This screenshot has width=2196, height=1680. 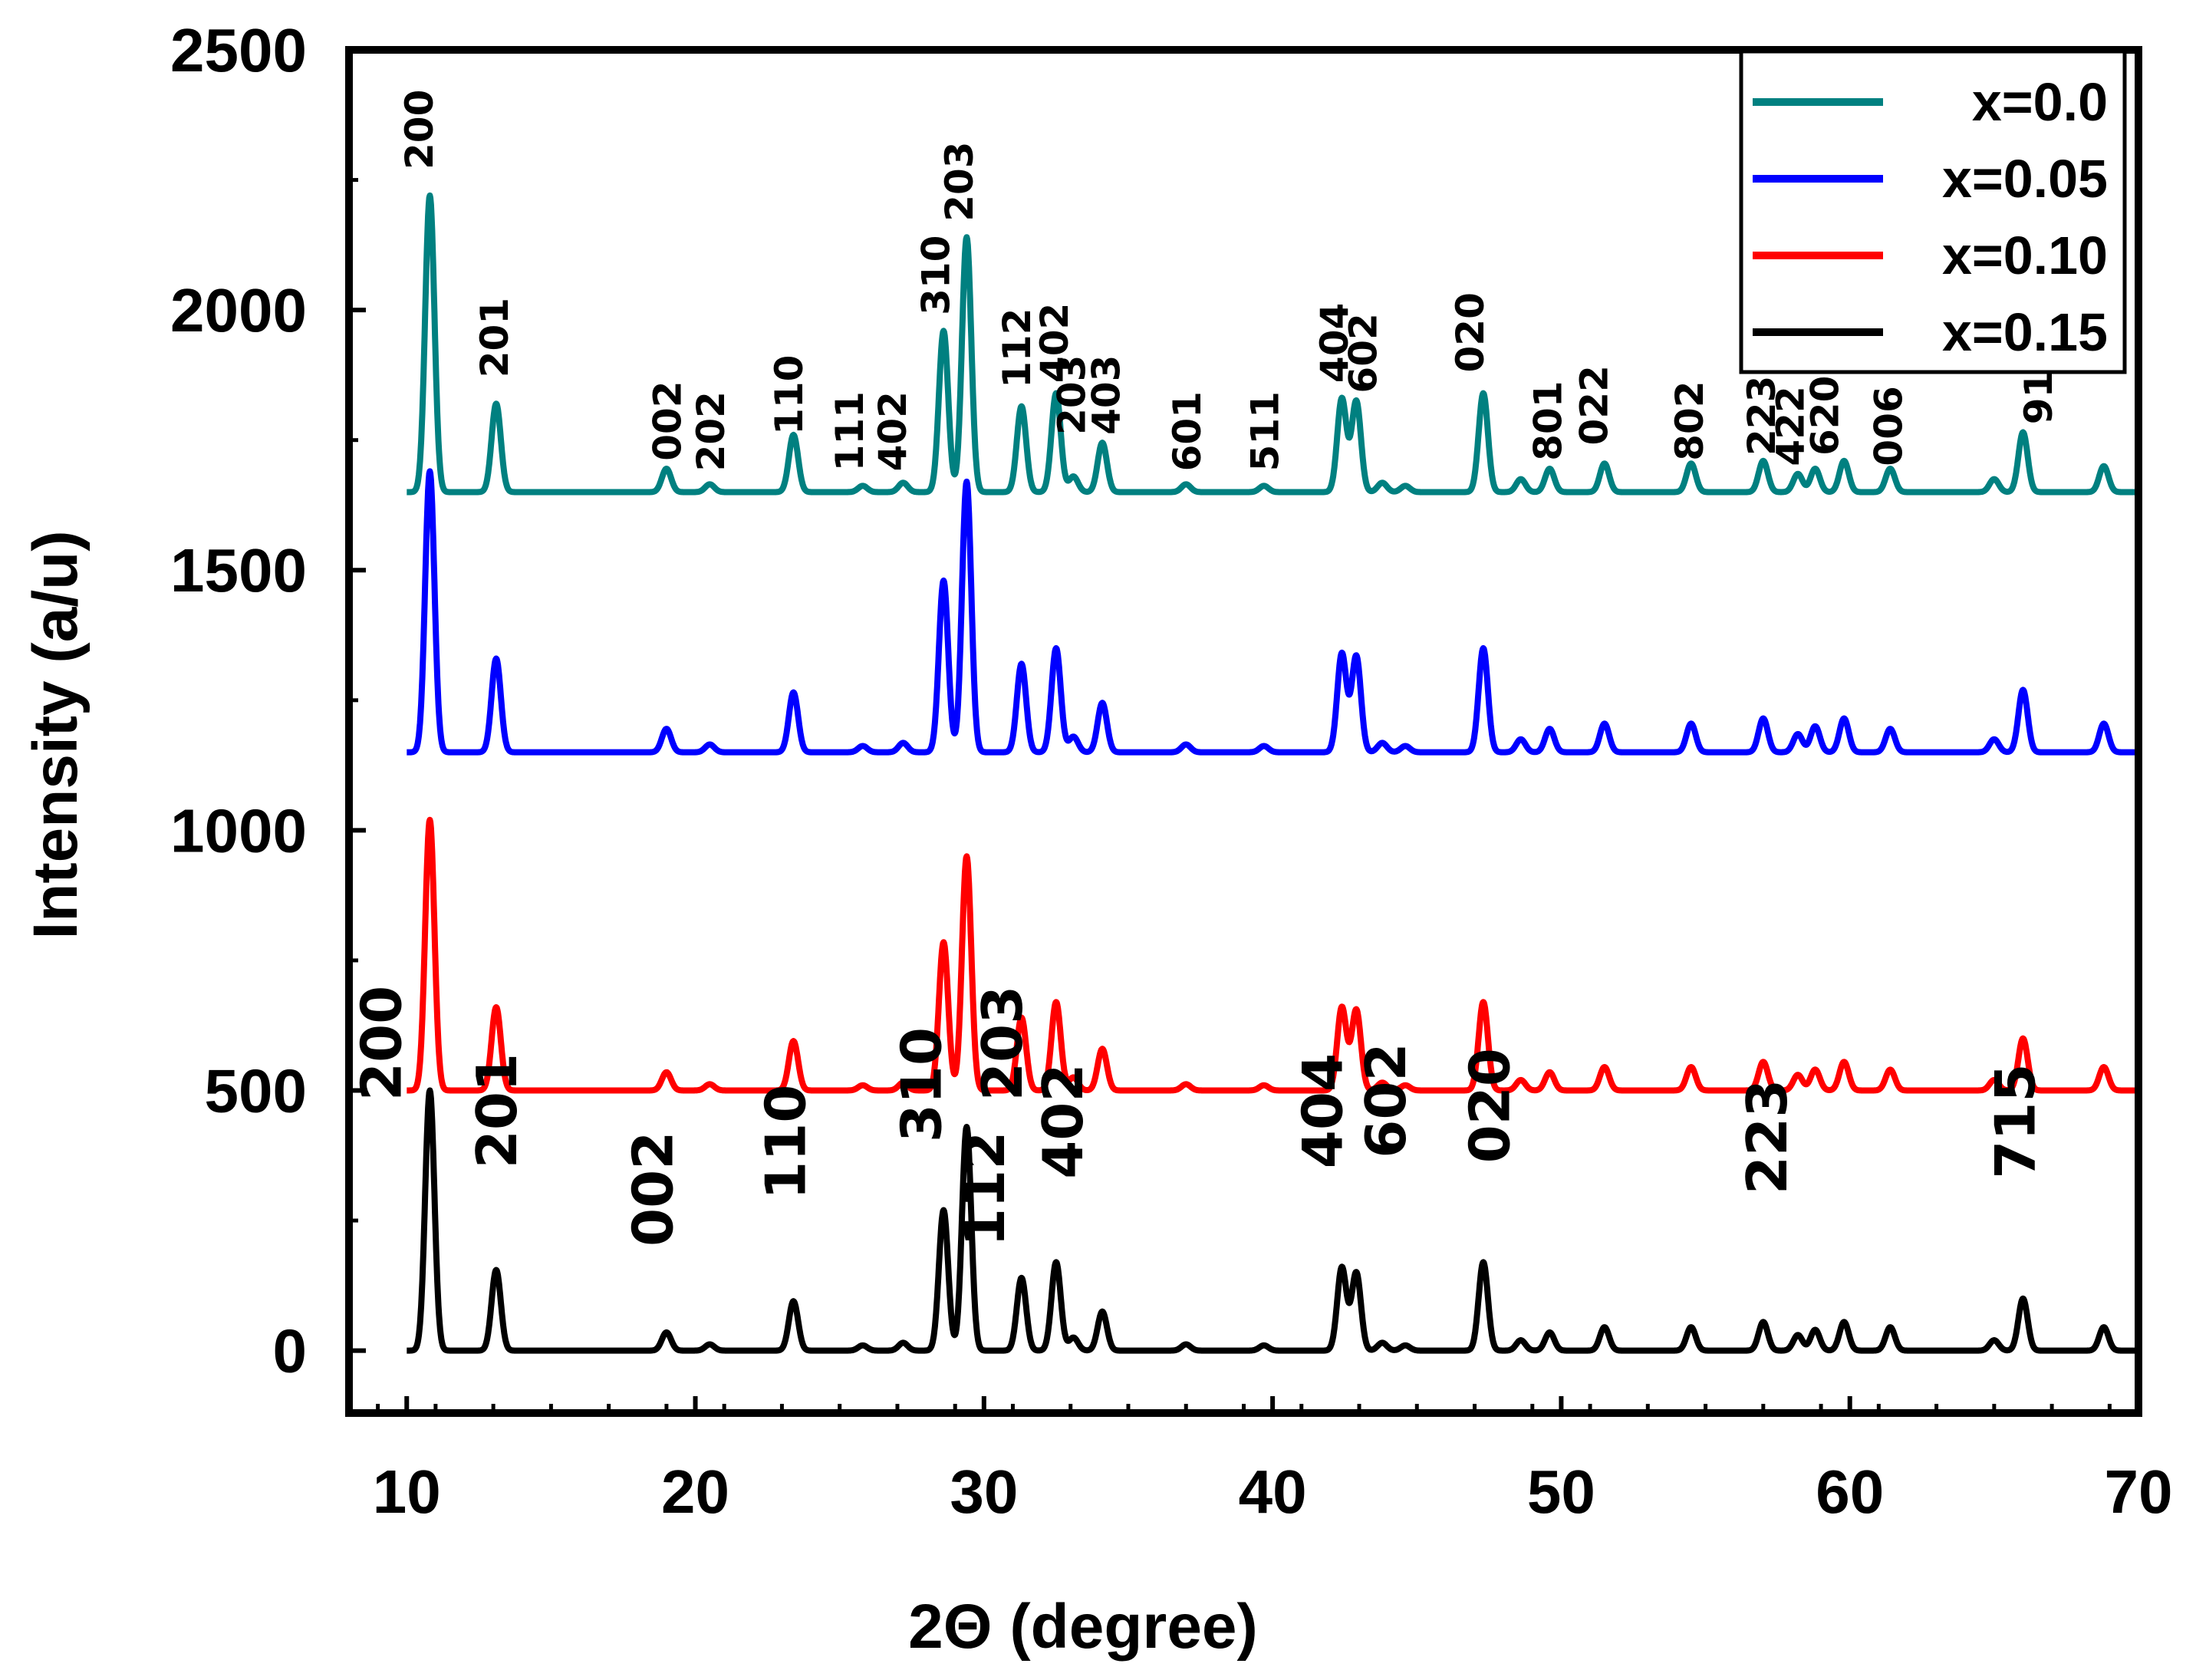 What do you see at coordinates (407, 1492) in the screenshot?
I see `x-tick-label: 10` at bounding box center [407, 1492].